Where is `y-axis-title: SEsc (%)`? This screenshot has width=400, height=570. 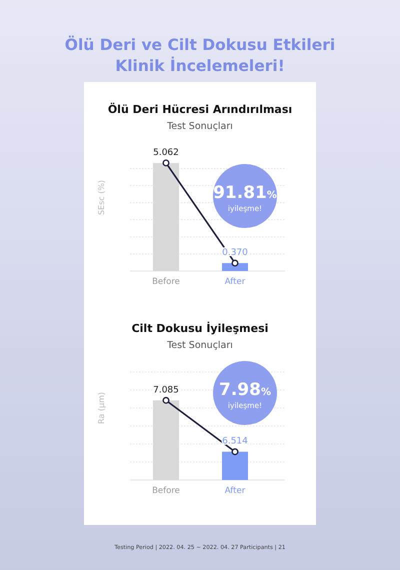 y-axis-title: SEsc (%) is located at coordinates (101, 198).